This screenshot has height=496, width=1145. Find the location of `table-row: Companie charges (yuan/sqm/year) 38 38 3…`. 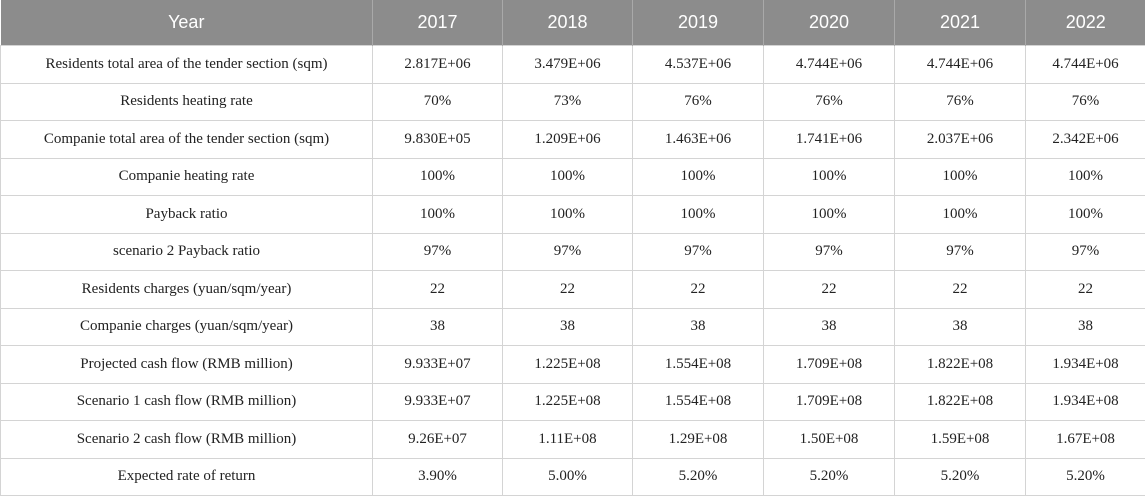

table-row: Companie charges (yuan/sqm/year) 38 38 3… is located at coordinates (572, 326).